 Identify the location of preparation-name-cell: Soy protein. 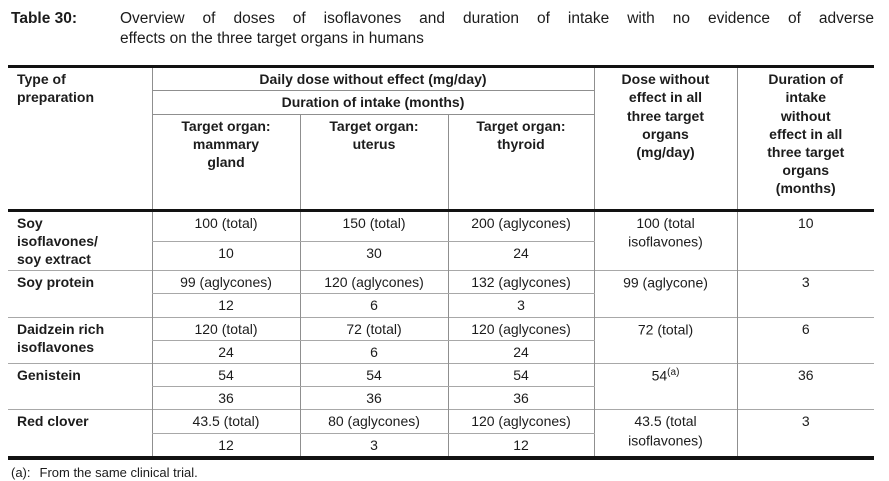
(80, 294).